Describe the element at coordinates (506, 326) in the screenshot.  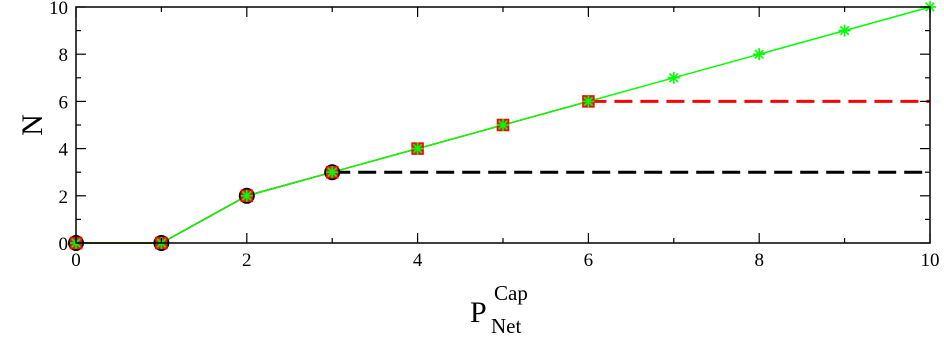
I see `x-axis-label-subscript: Net` at that location.